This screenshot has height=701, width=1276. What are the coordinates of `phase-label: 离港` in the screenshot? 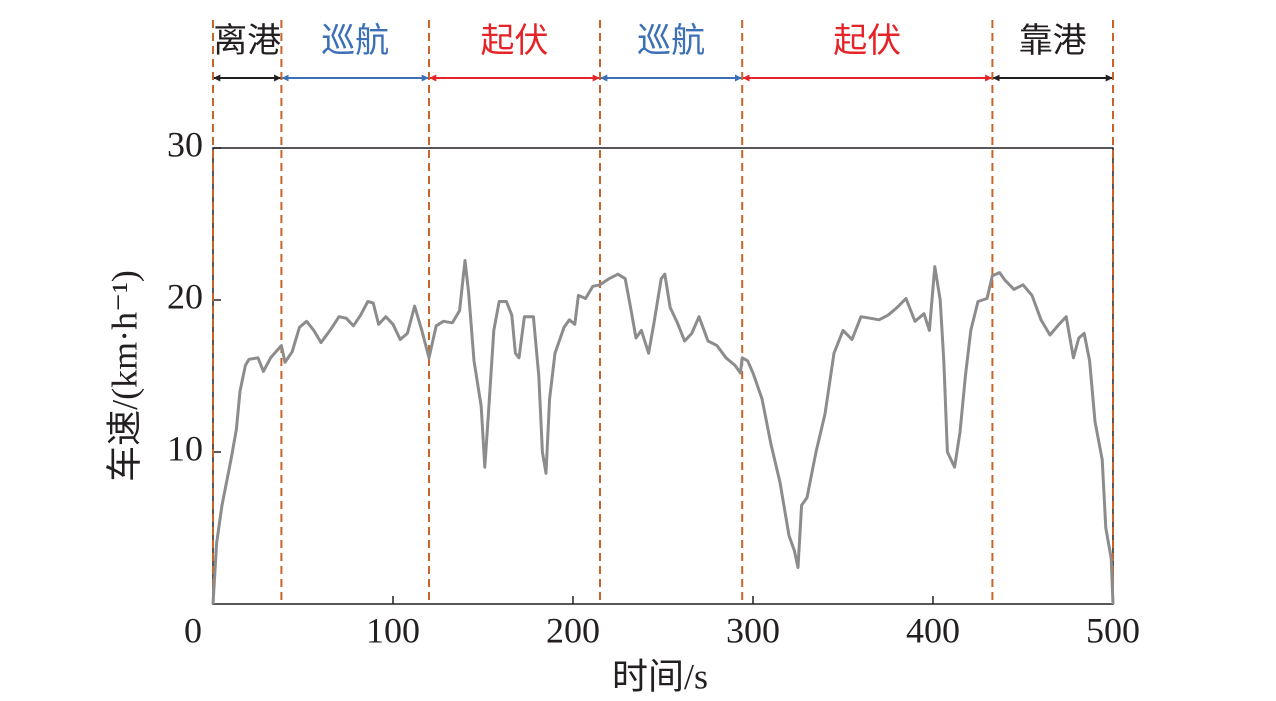 It's located at (247, 41).